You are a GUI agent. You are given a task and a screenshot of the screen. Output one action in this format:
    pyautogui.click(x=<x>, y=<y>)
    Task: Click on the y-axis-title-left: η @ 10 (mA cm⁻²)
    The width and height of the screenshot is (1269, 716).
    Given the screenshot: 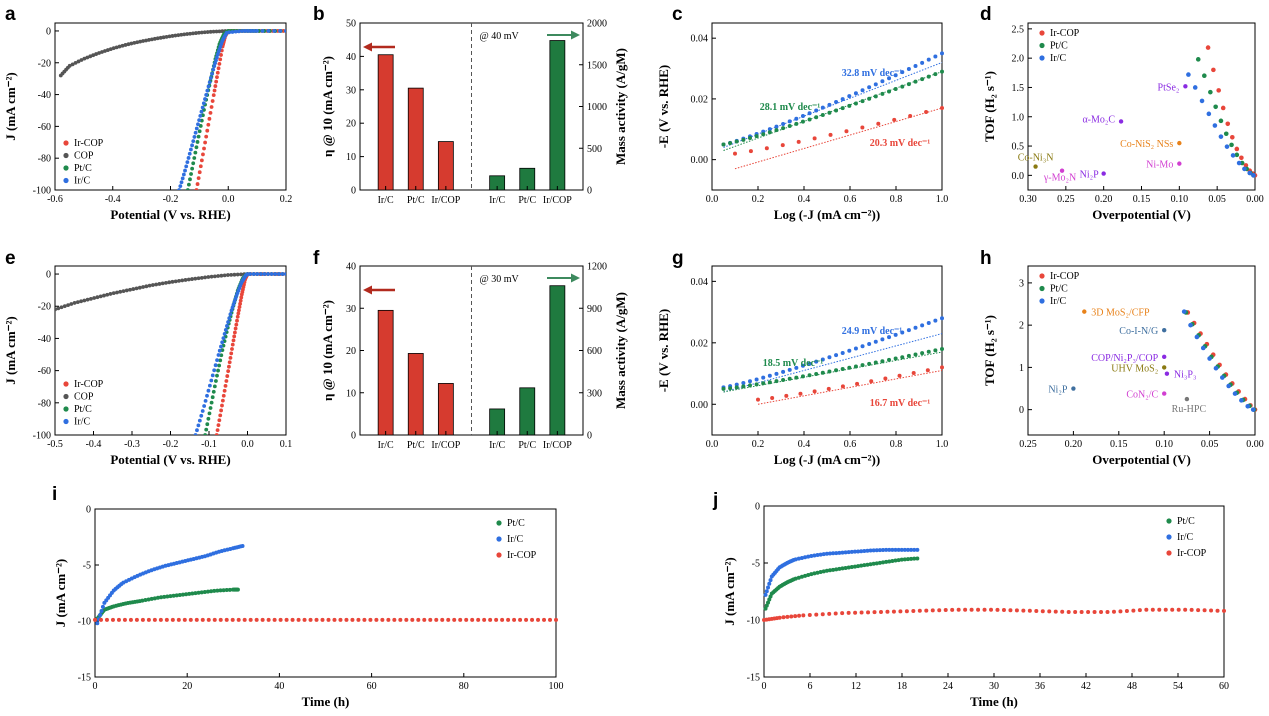 What is the action you would take?
    pyautogui.click(x=327, y=106)
    